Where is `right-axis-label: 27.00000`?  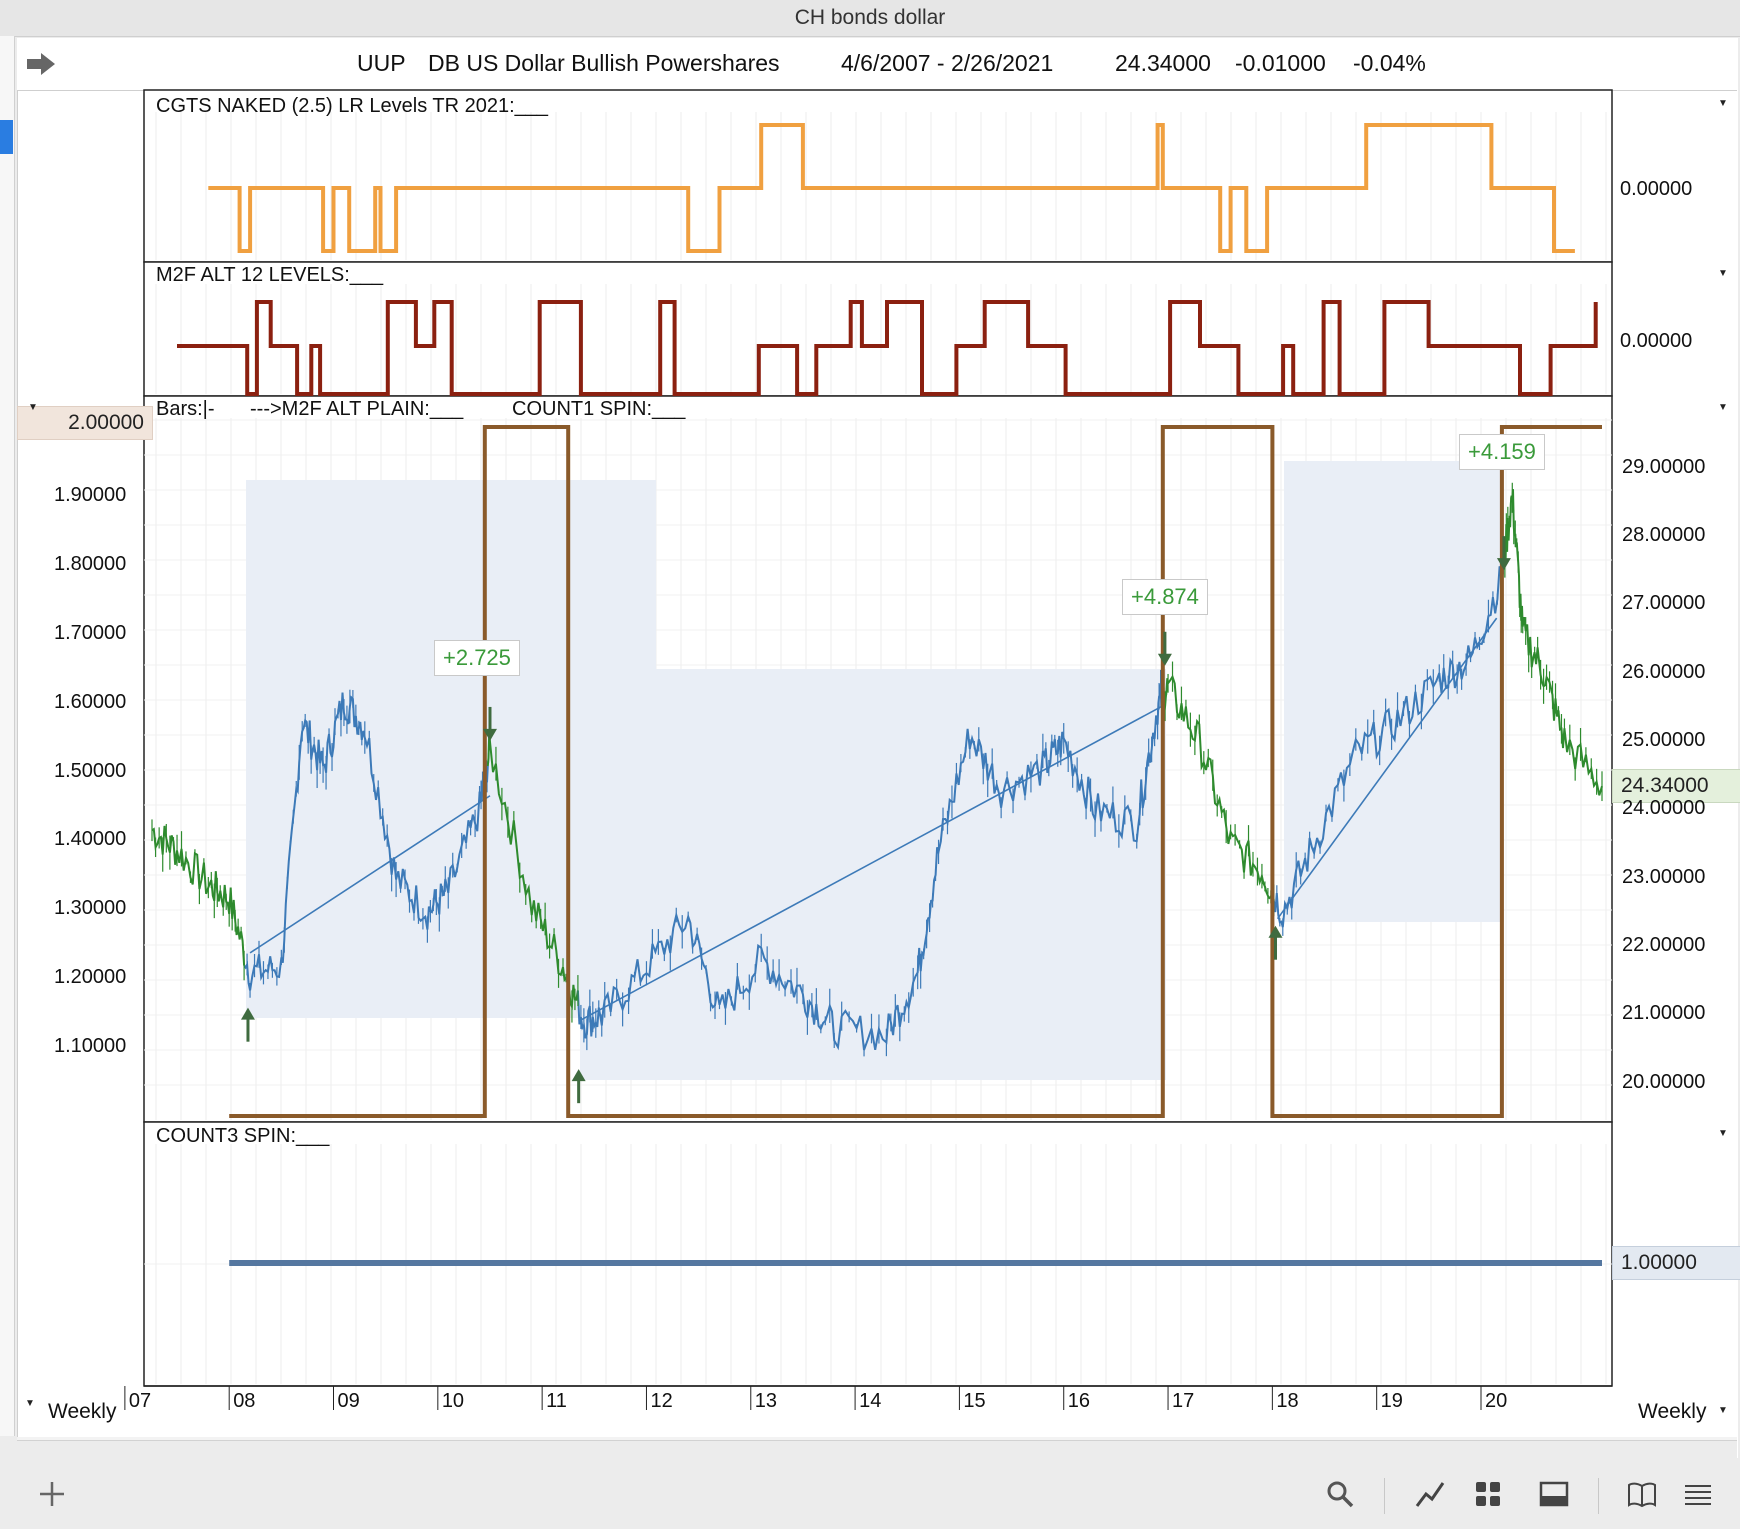
right-axis-label: 27.00000 is located at coordinates (1664, 603).